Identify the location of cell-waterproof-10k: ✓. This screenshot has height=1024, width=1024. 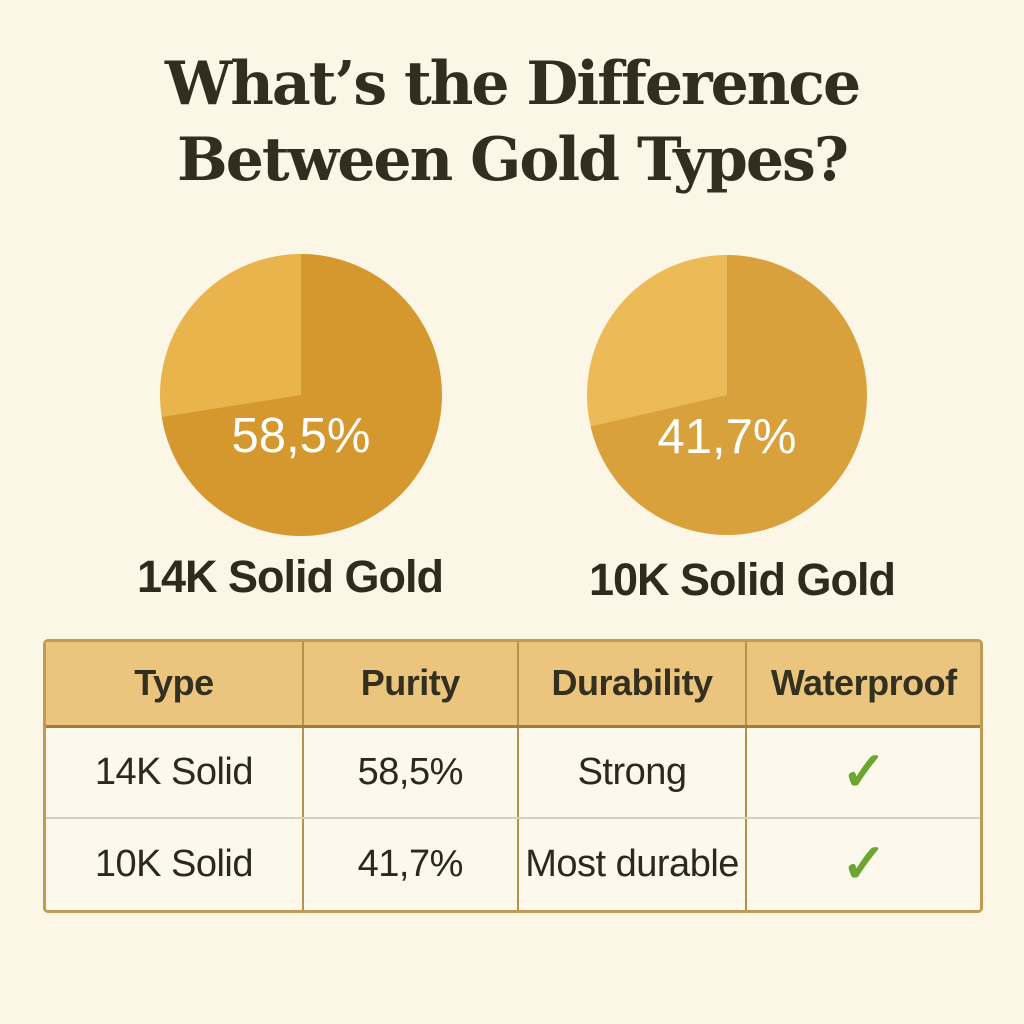
(862, 864).